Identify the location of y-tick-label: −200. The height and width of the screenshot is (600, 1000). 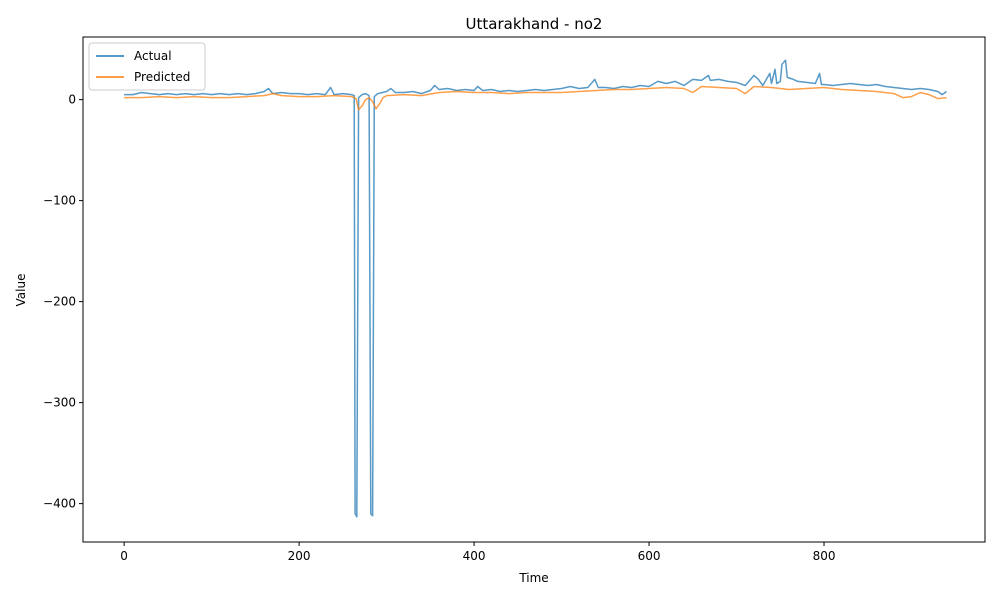
(59, 302).